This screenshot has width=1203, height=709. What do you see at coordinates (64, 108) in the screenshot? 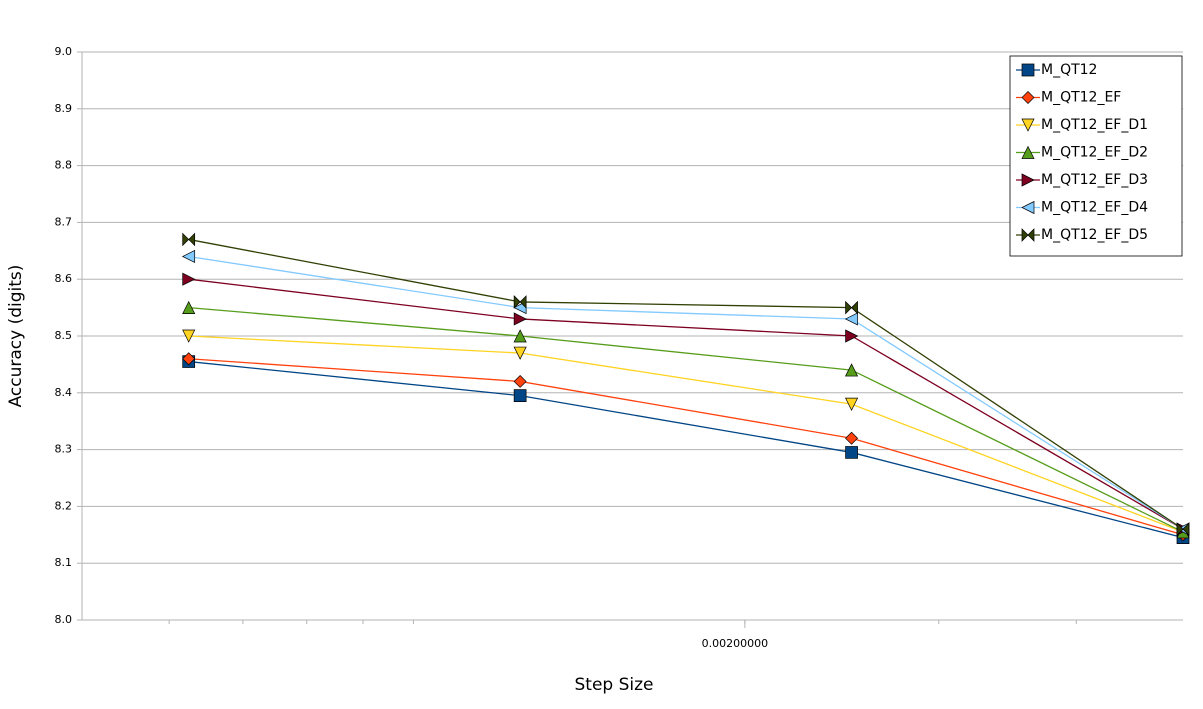
I see `y-tick-label: 8.9` at bounding box center [64, 108].